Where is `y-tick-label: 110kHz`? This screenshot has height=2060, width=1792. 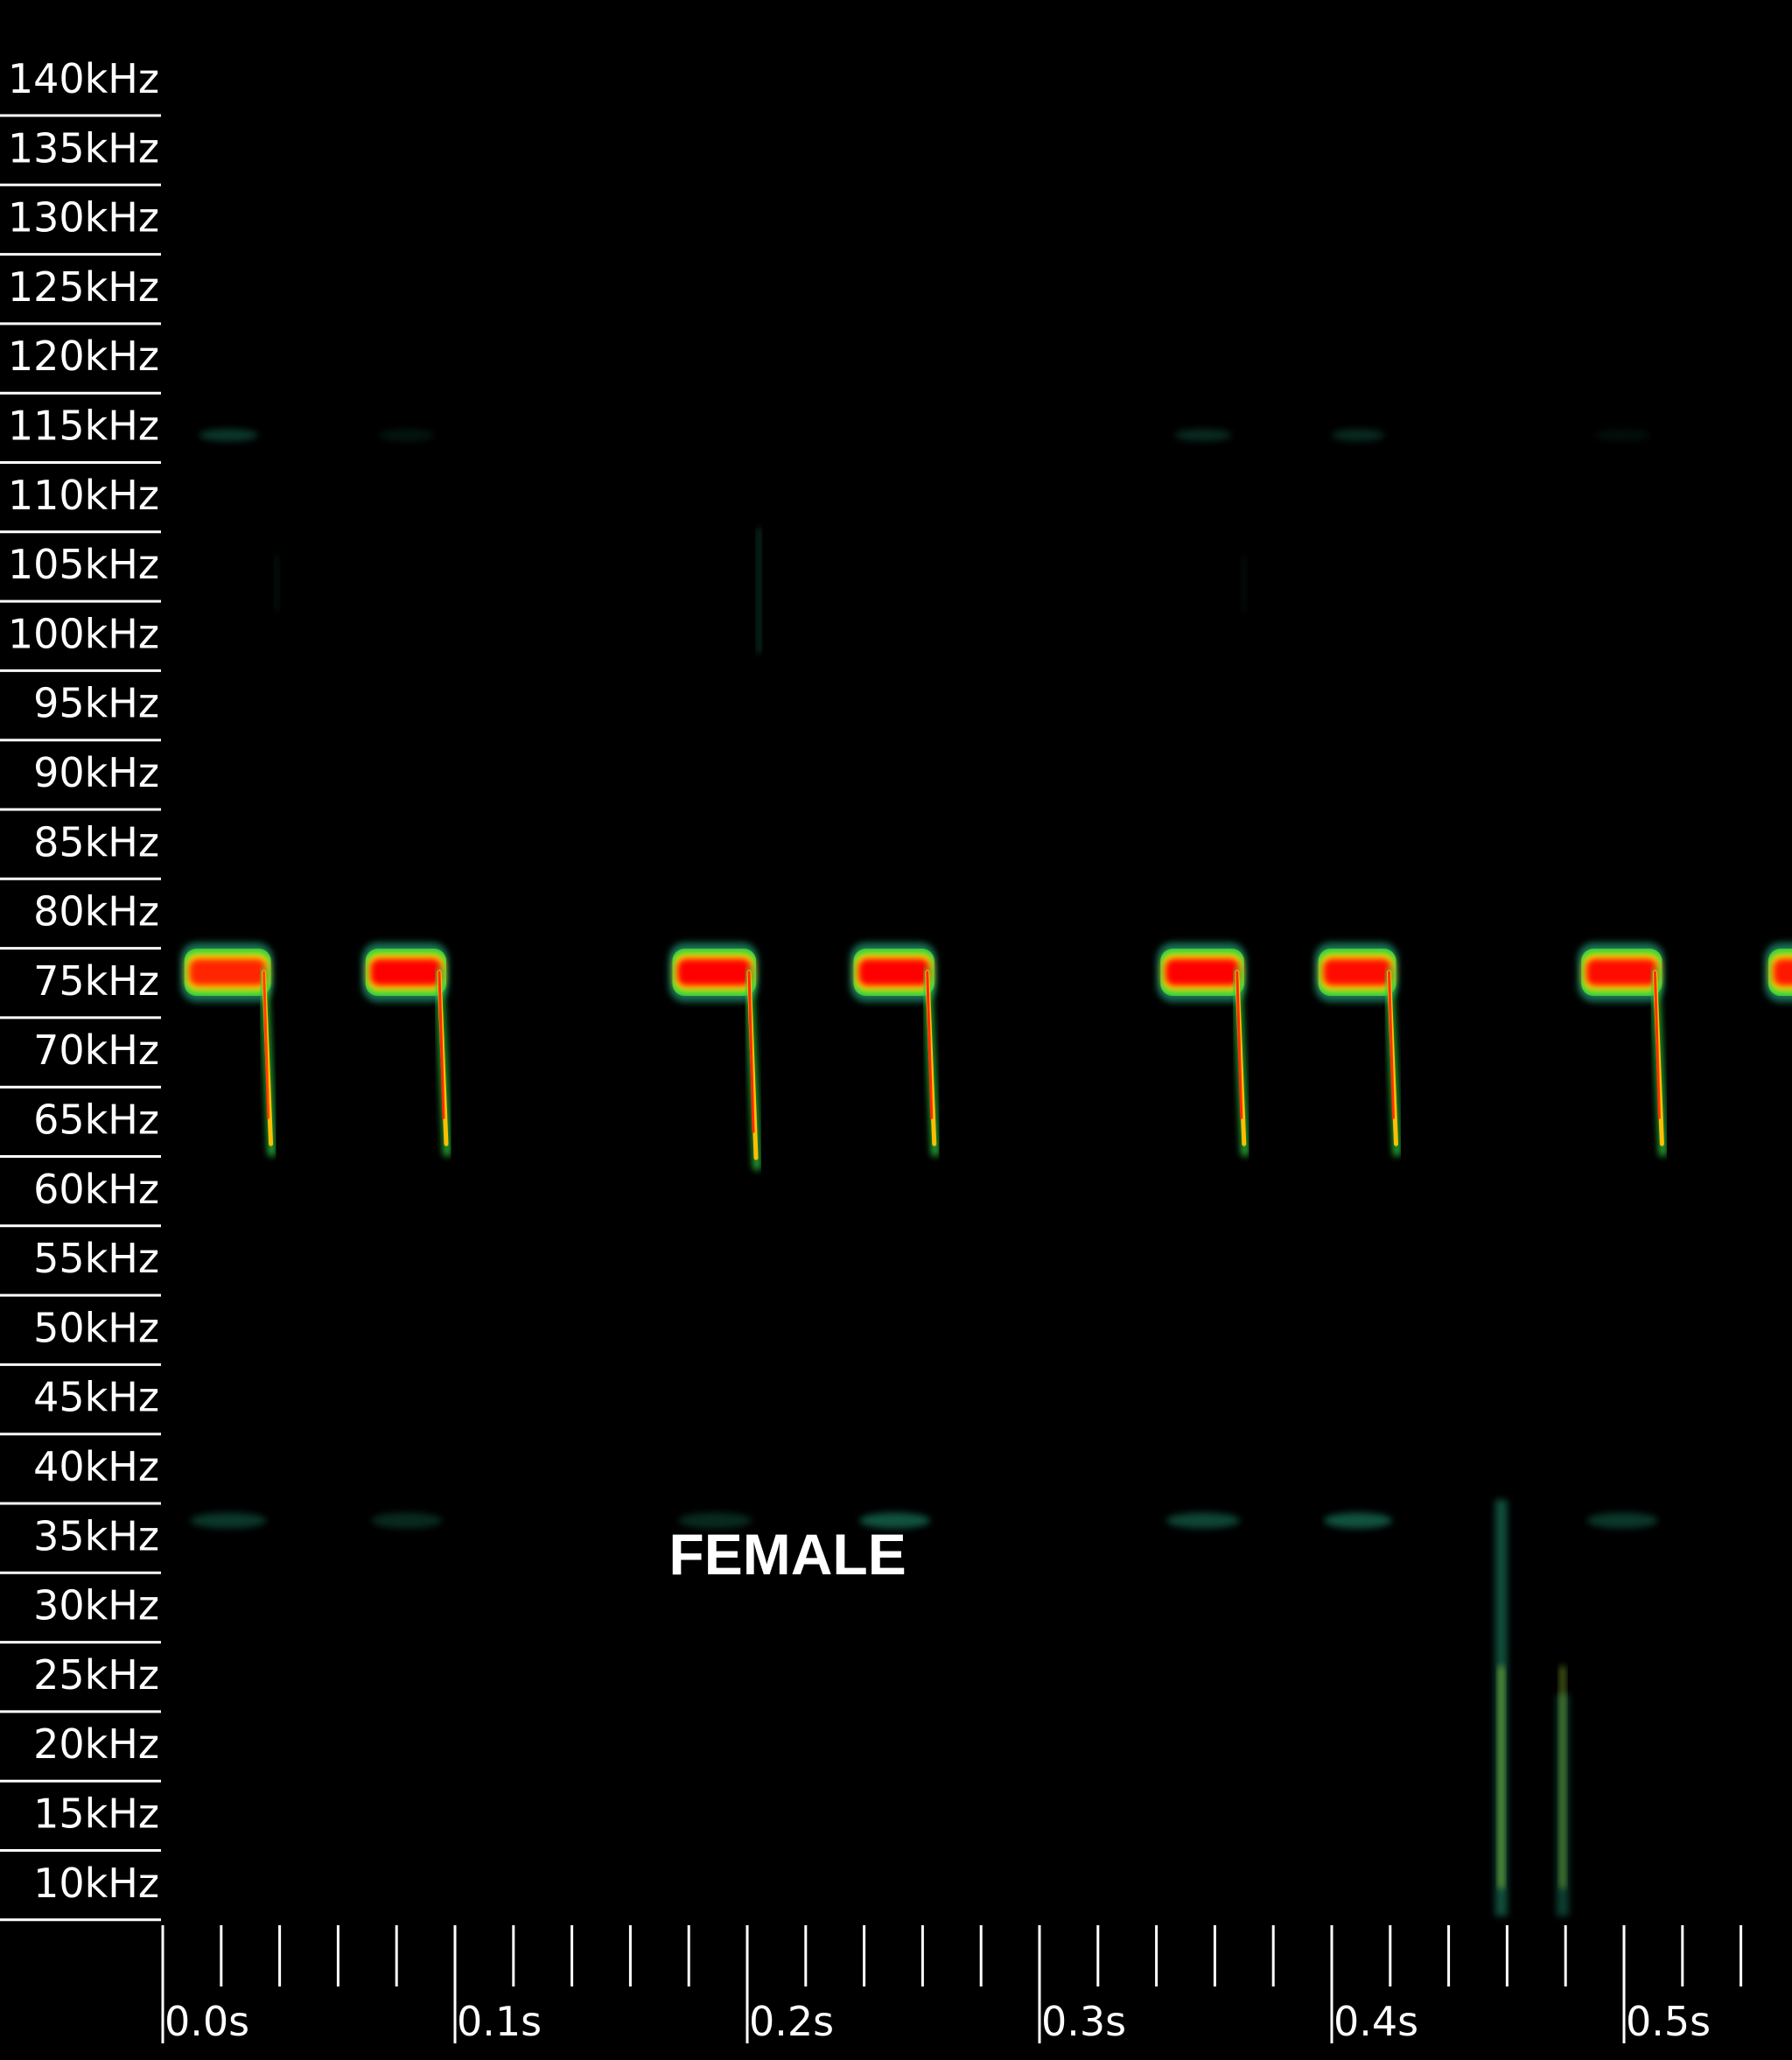 y-tick-label: 110kHz is located at coordinates (83, 495).